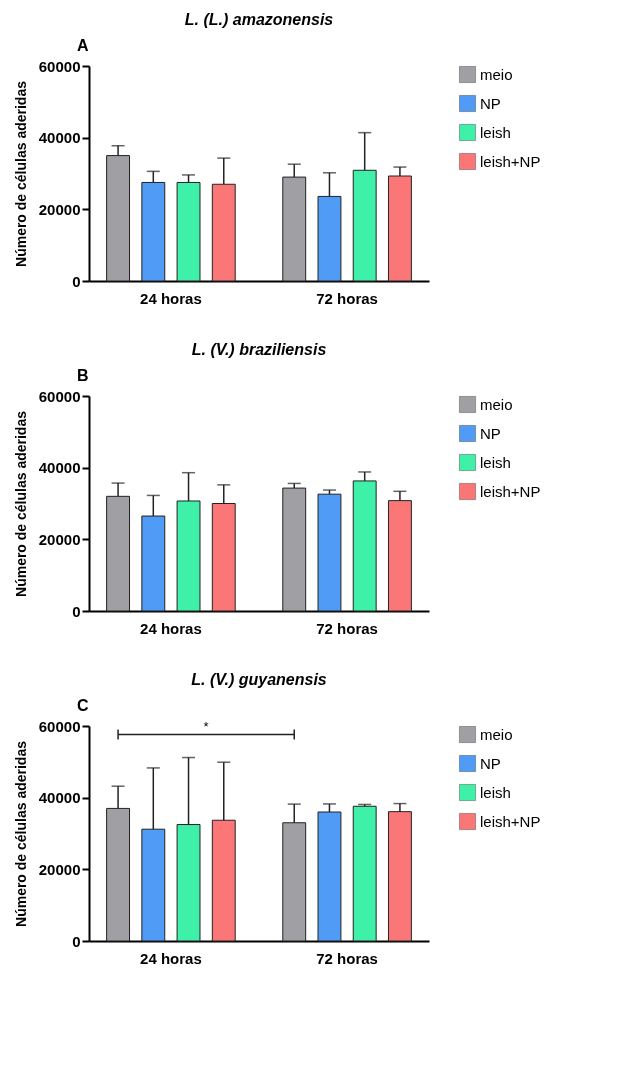 This screenshot has width=644, height=1073. Describe the element at coordinates (83, 375) in the screenshot. I see `text: B` at that location.